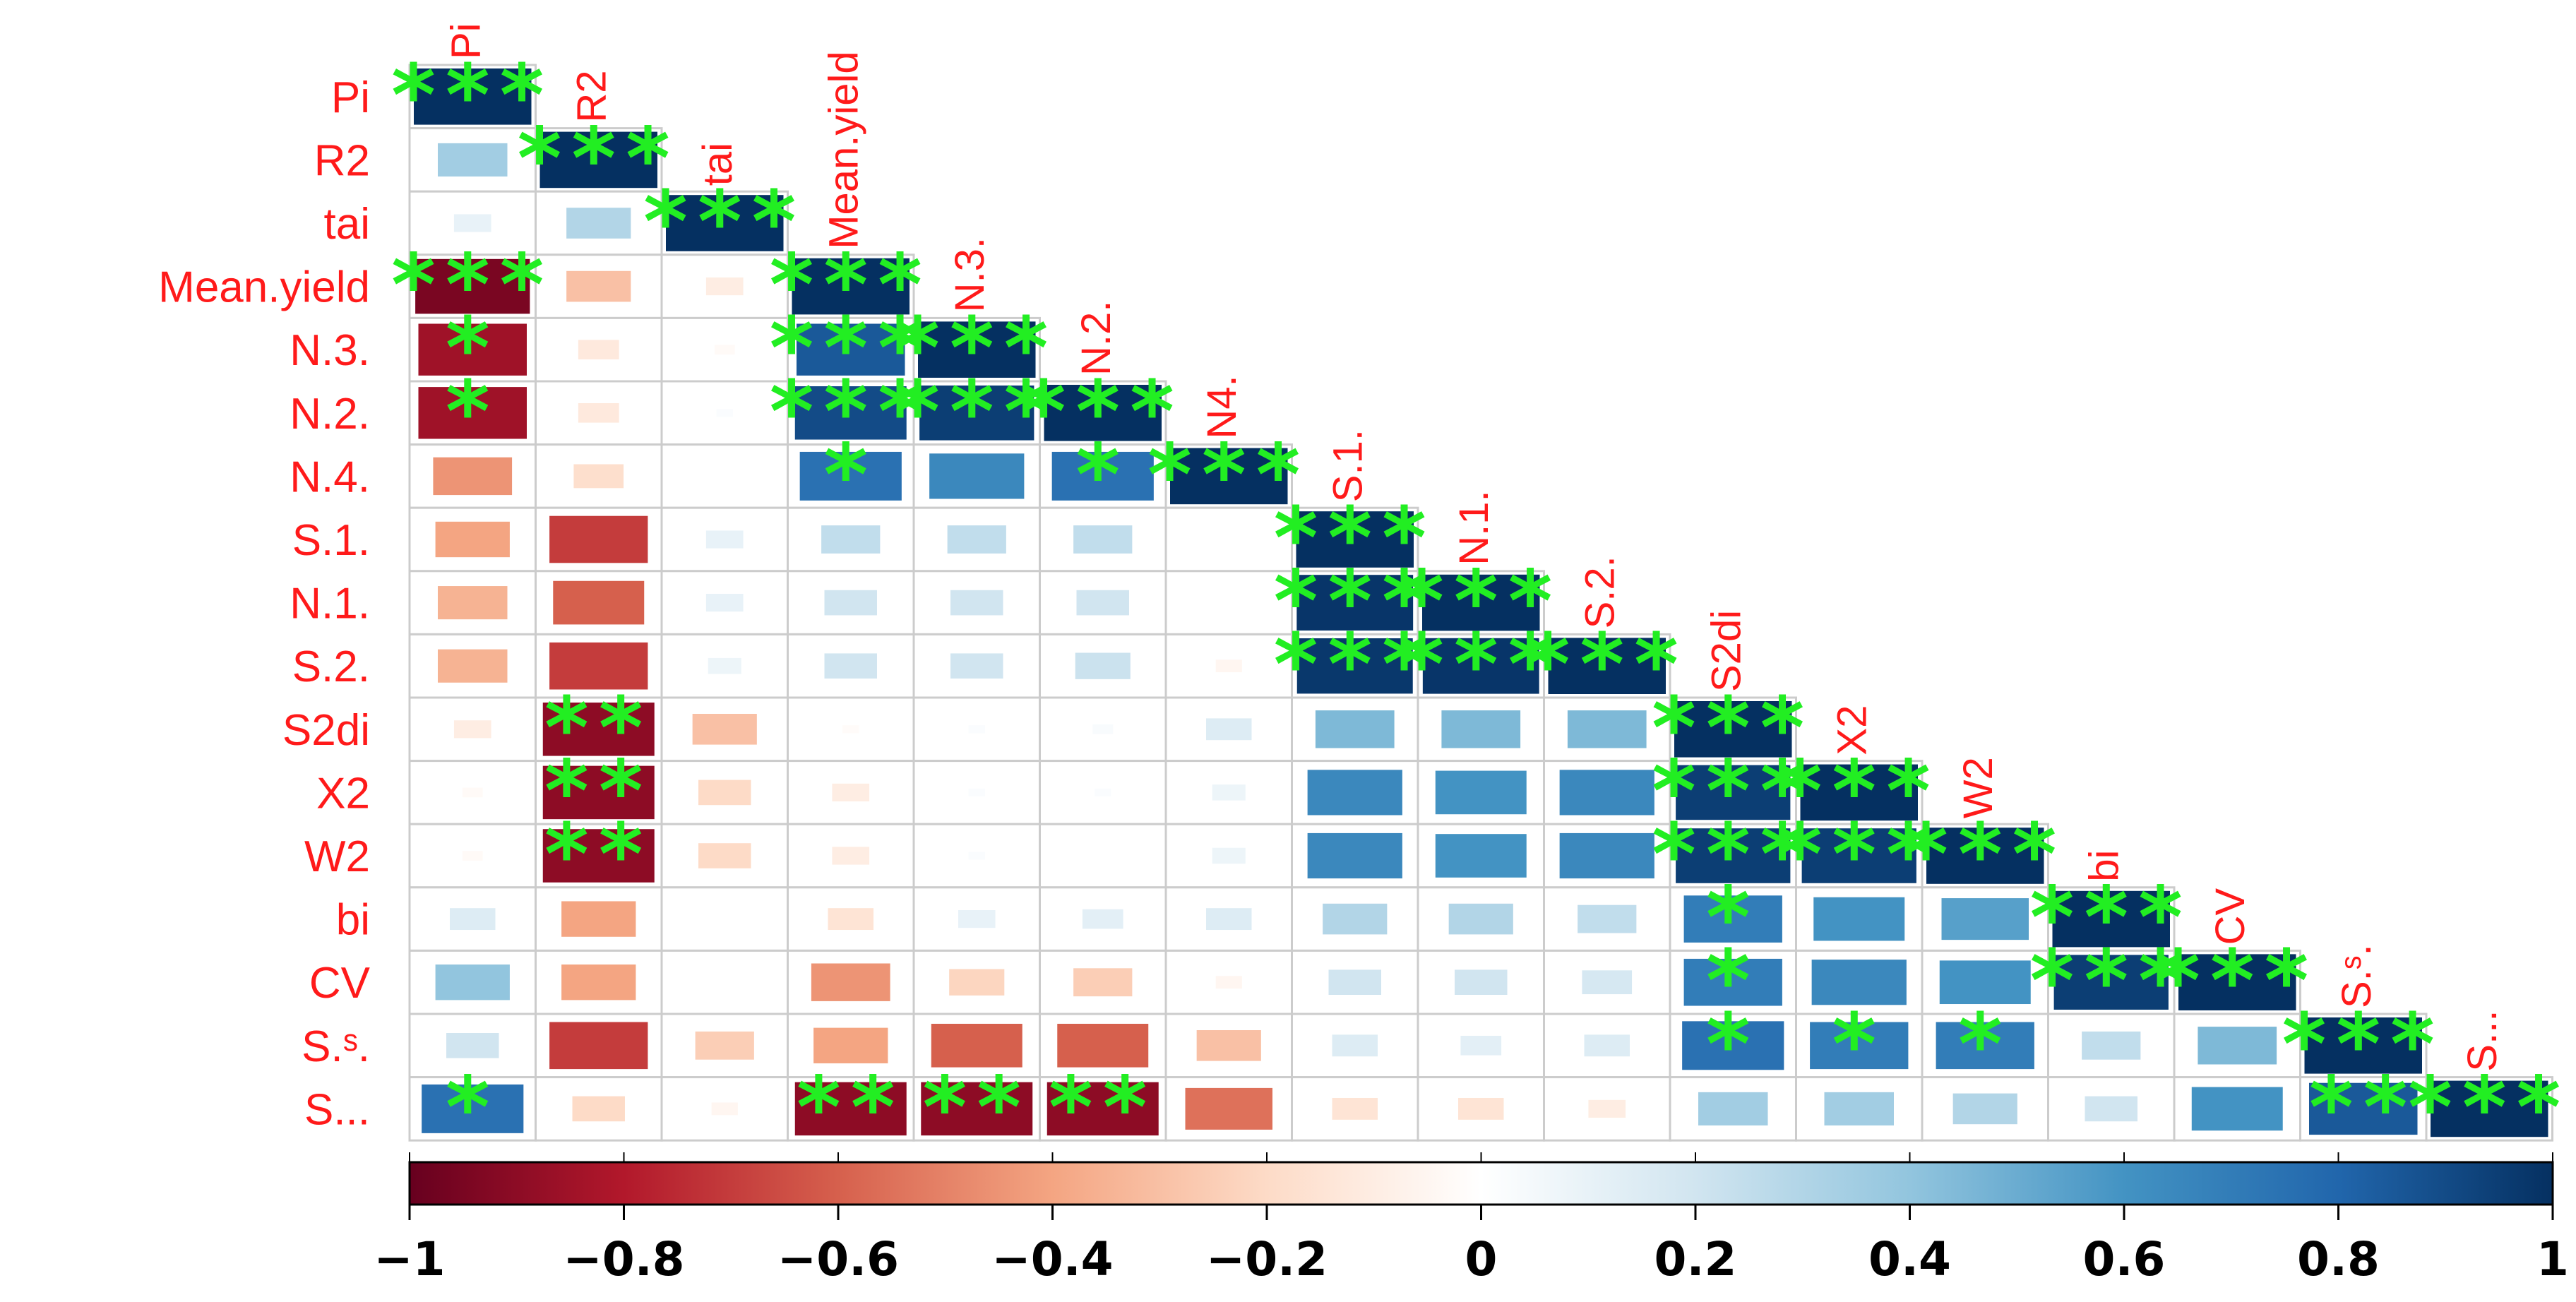  Describe the element at coordinates (1726, 651) in the screenshot. I see `column-label-10: S2di` at that location.